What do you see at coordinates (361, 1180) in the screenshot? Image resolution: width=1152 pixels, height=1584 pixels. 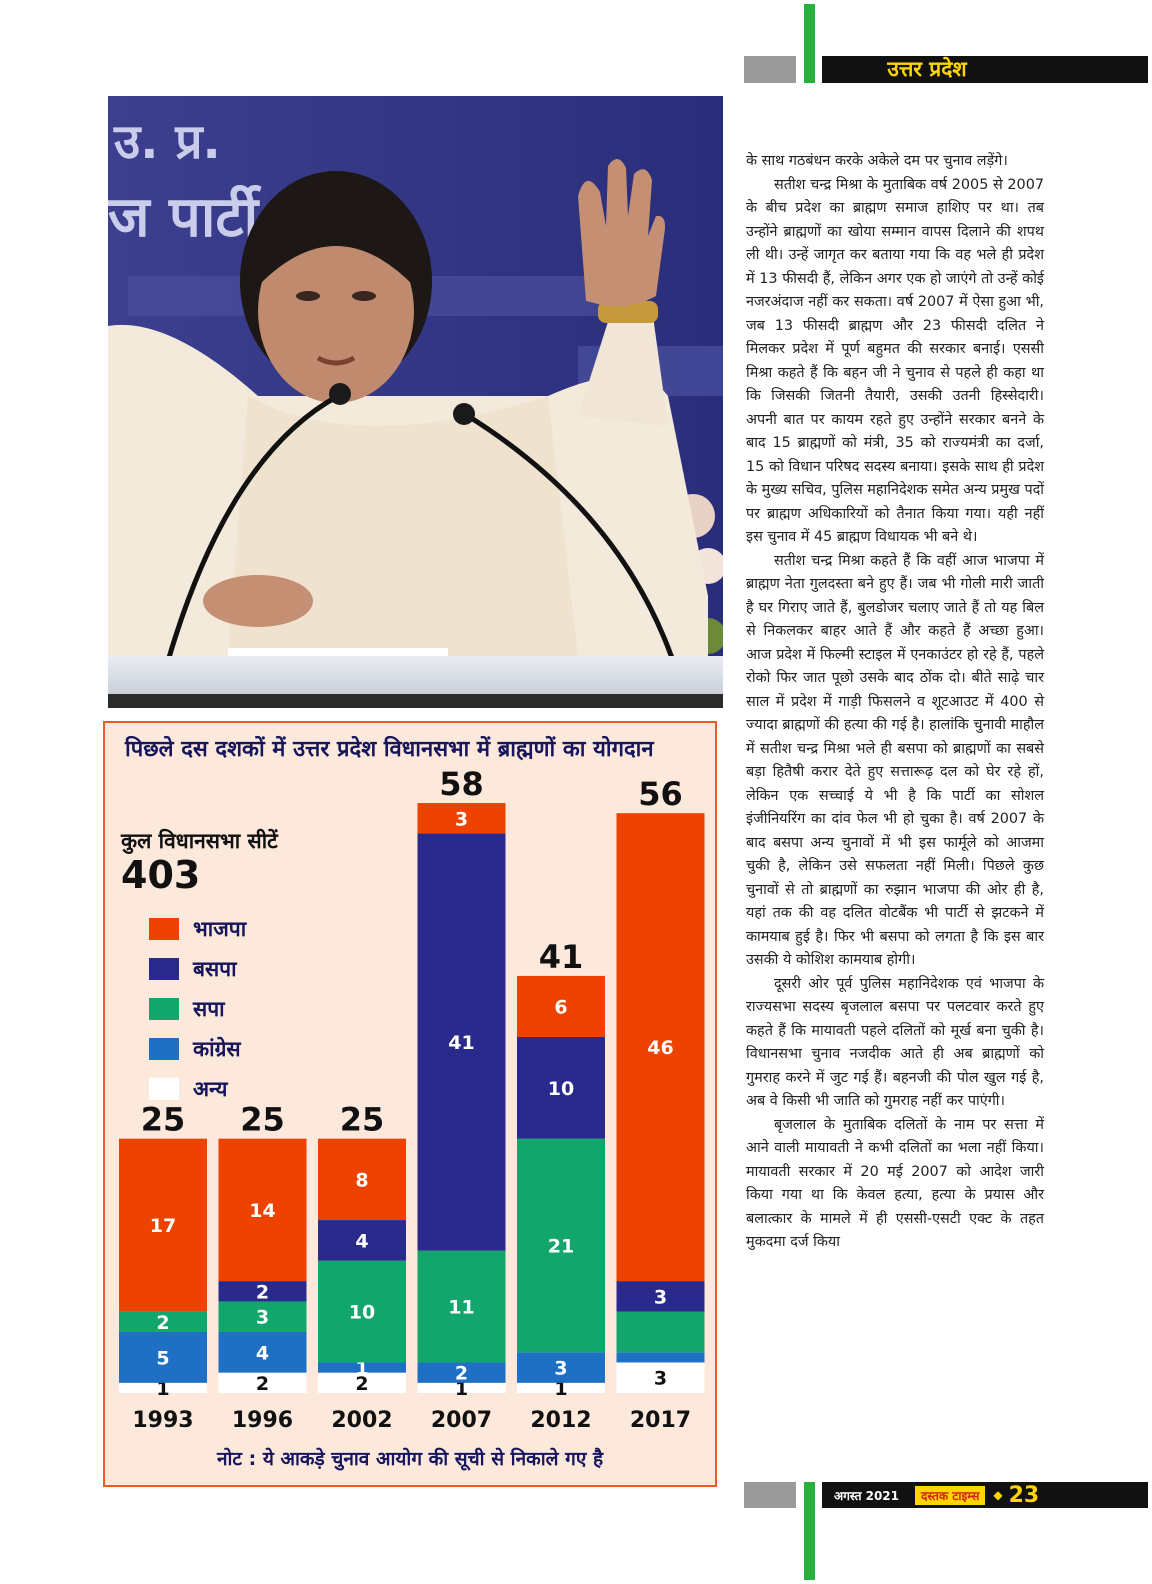 I see `bar-segment-label: 8` at bounding box center [361, 1180].